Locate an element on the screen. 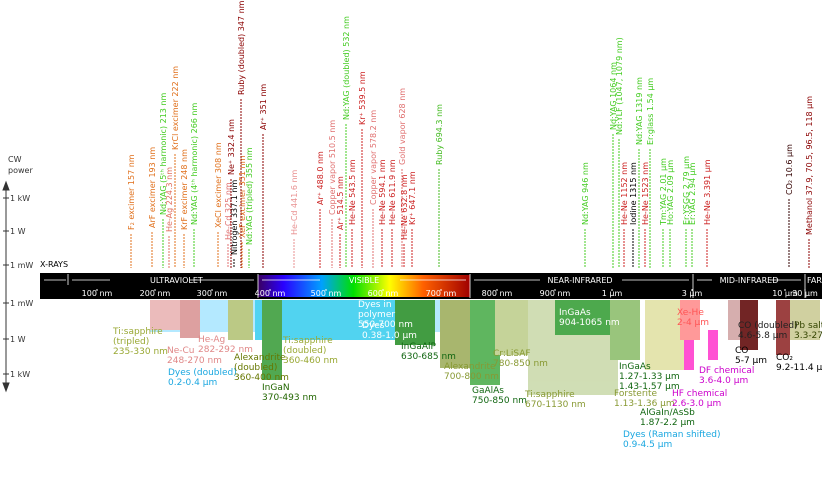  laser-band-label: 3.3-27 is located at coordinates (808, 336).